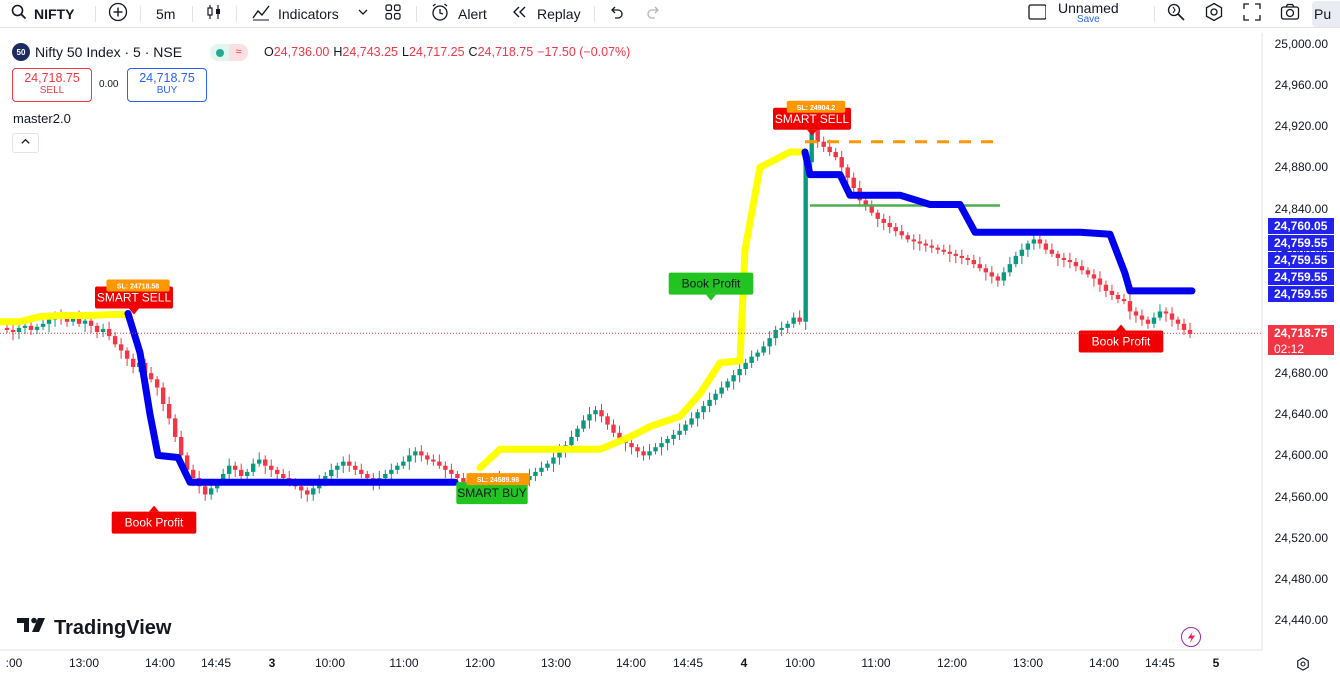 The image size is (1340, 687). What do you see at coordinates (1301, 578) in the screenshot?
I see `price-tick-label: 24,480.00` at bounding box center [1301, 578].